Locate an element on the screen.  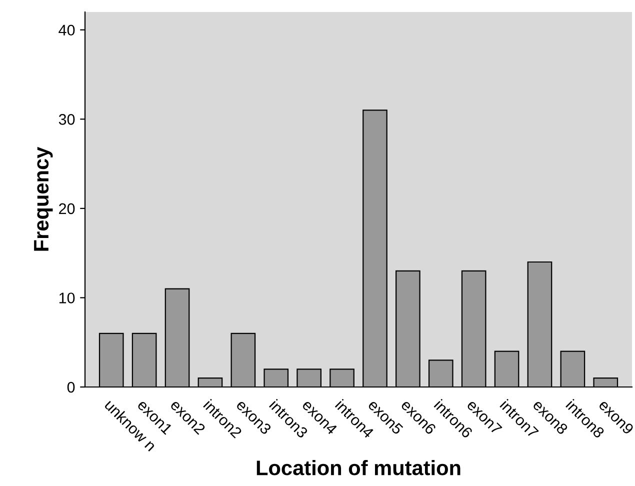
y-tick-label: 10 is located at coordinates (67, 298).